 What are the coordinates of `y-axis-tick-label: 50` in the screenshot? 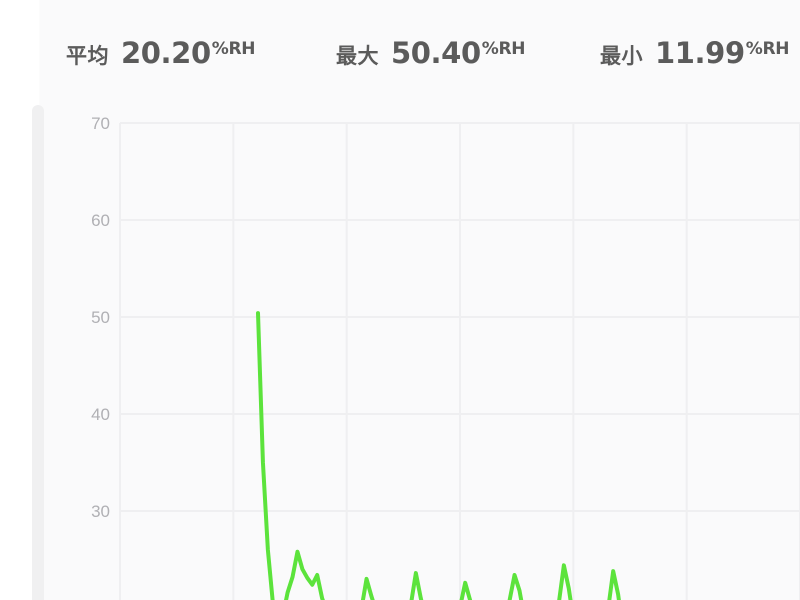 It's located at (100, 317).